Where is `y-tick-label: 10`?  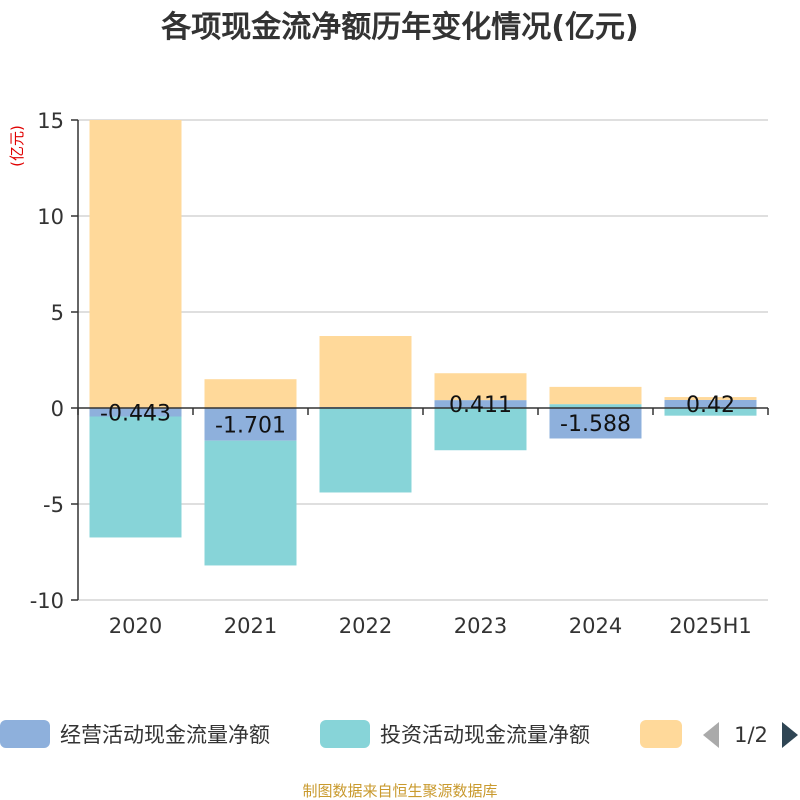
y-tick-label: 10 is located at coordinates (50, 217).